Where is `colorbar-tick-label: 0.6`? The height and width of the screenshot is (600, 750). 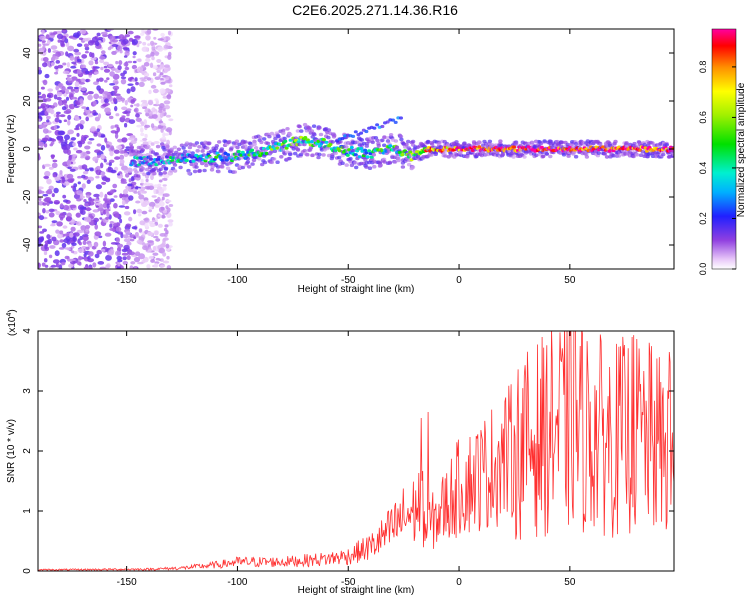
colorbar-tick-label: 0.6 is located at coordinates (703, 117).